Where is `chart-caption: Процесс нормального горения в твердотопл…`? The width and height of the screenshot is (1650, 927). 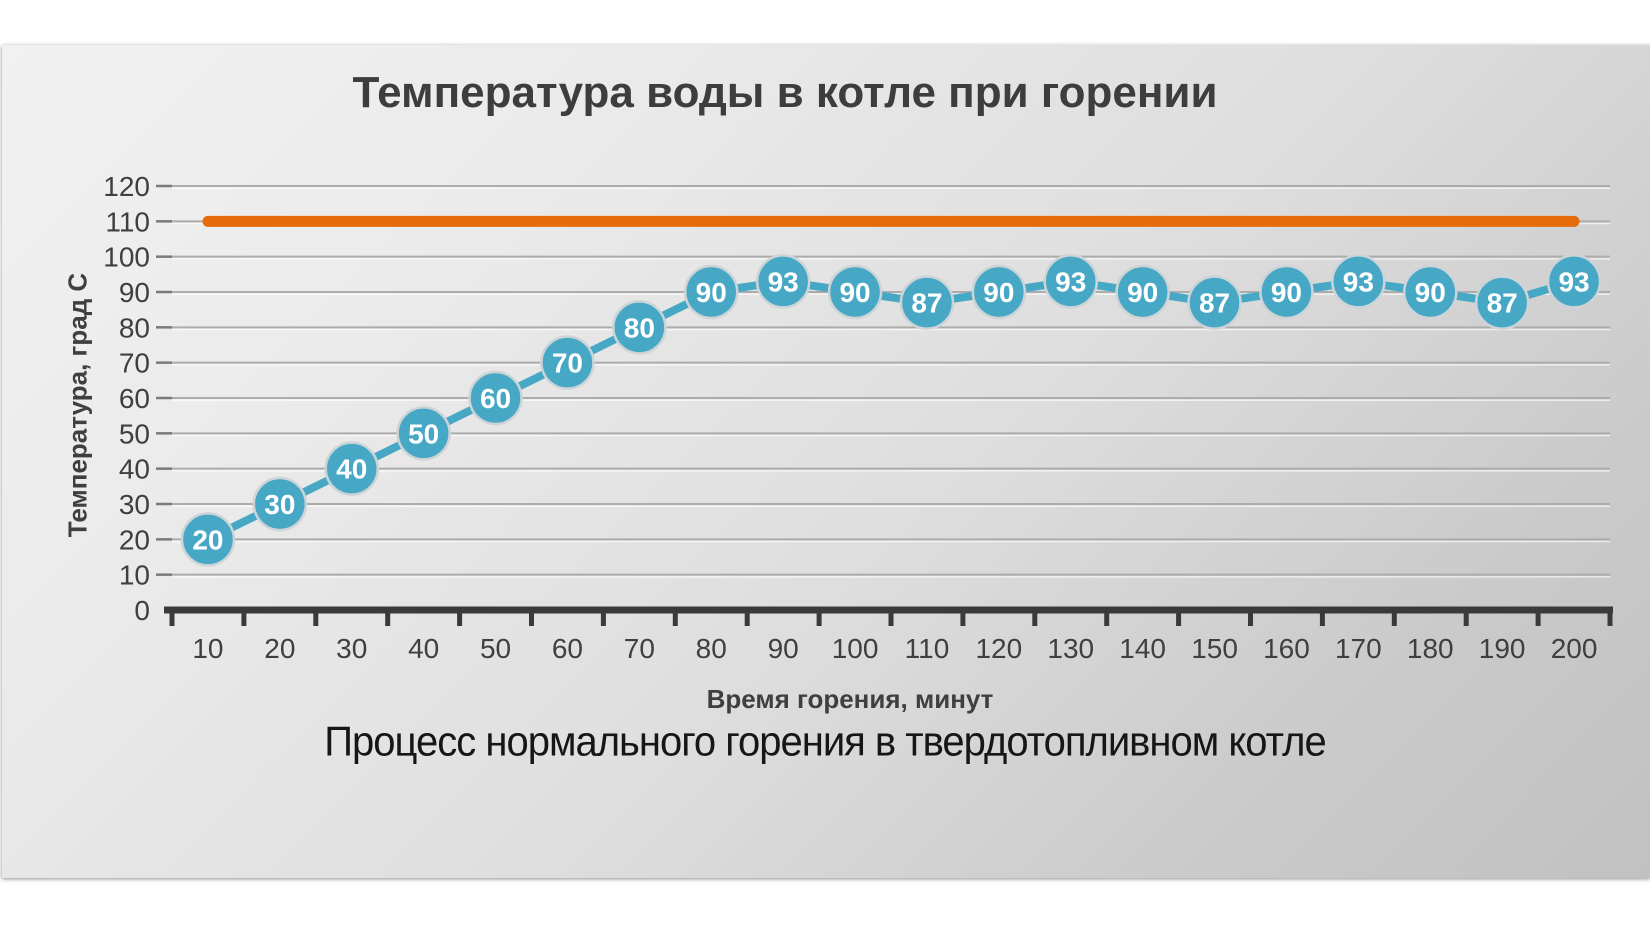 chart-caption: Процесс нормального горения в твердотопл… is located at coordinates (825, 742).